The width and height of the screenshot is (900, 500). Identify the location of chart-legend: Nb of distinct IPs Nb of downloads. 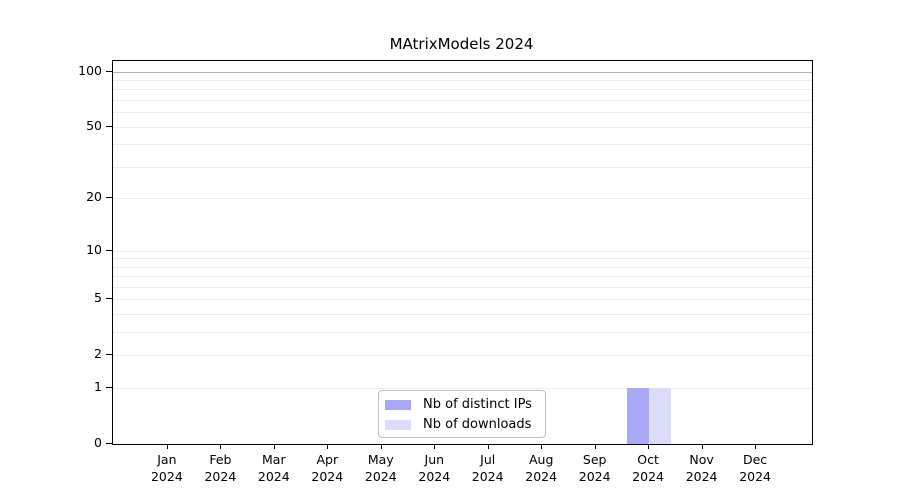
(462, 414).